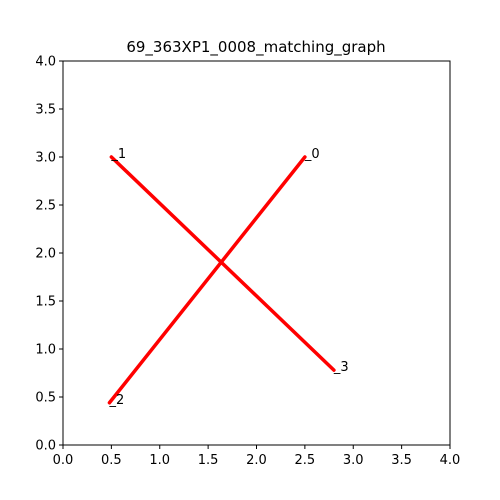 Image resolution: width=500 pixels, height=500 pixels. What do you see at coordinates (45, 158) in the screenshot?
I see `y-tick-label: 3.0` at bounding box center [45, 158].